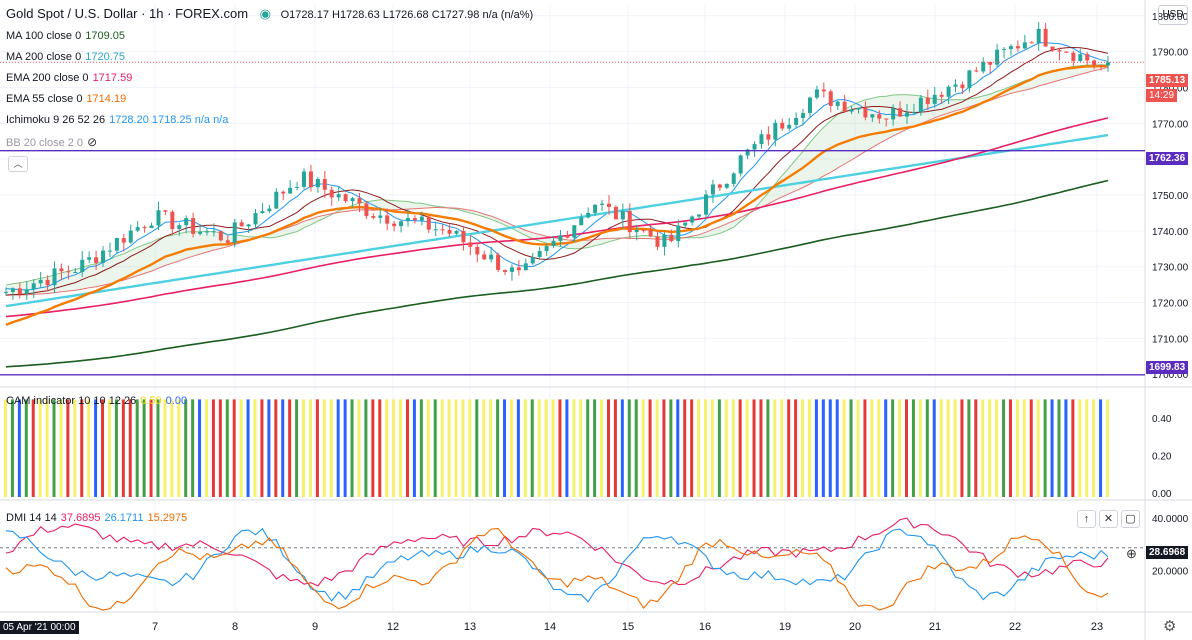 The image size is (1192, 640). Describe the element at coordinates (1097, 627) in the screenshot. I see `time-tick-label: 23` at that location.